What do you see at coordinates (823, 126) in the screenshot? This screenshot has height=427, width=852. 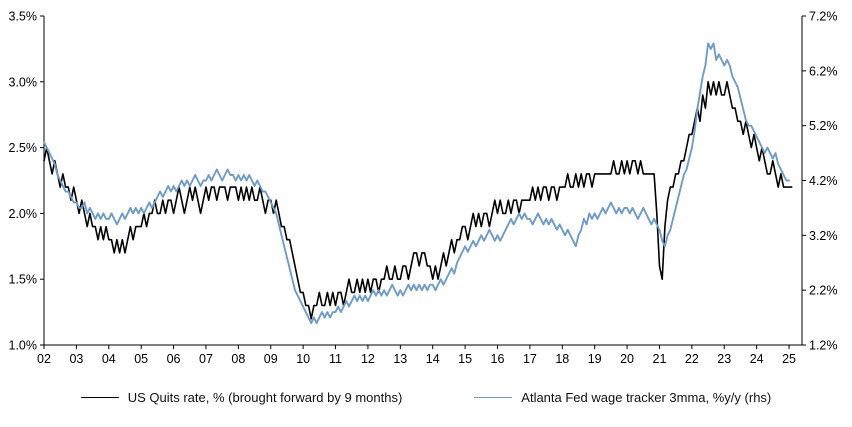 I see `y-right-tick-label: 5.2%` at bounding box center [823, 126].